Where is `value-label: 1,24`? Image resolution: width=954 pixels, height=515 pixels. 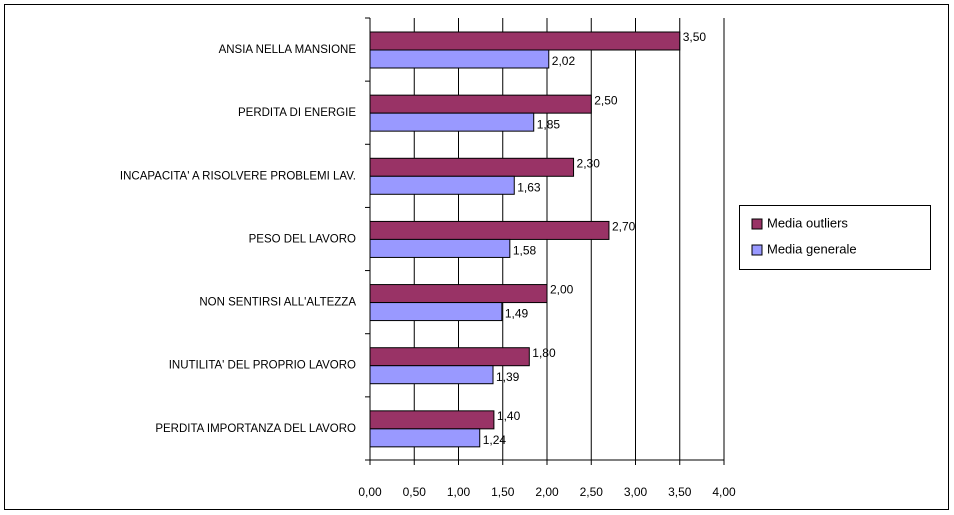 value-label: 1,24 is located at coordinates (495, 440).